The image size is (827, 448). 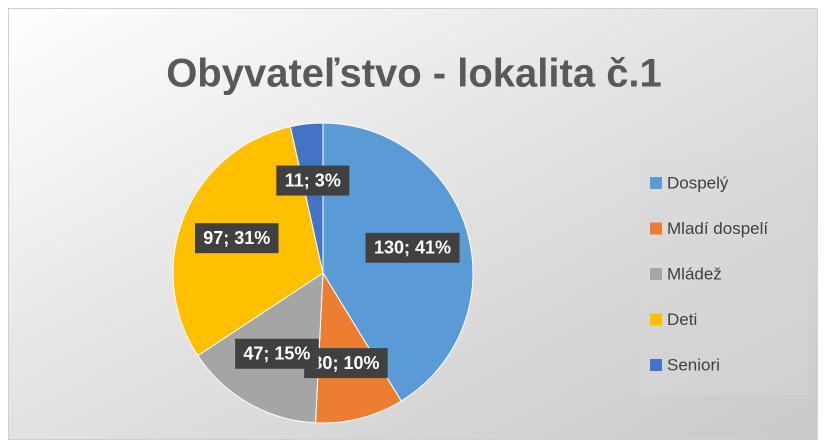 I want to click on legend-box, so click(x=724, y=275).